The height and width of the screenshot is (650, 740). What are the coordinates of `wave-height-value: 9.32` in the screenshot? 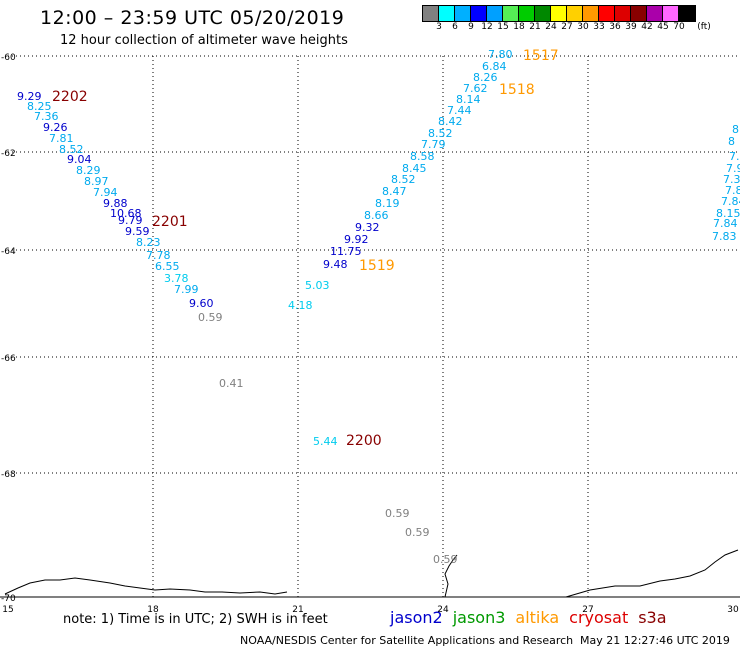 It's located at (367, 227).